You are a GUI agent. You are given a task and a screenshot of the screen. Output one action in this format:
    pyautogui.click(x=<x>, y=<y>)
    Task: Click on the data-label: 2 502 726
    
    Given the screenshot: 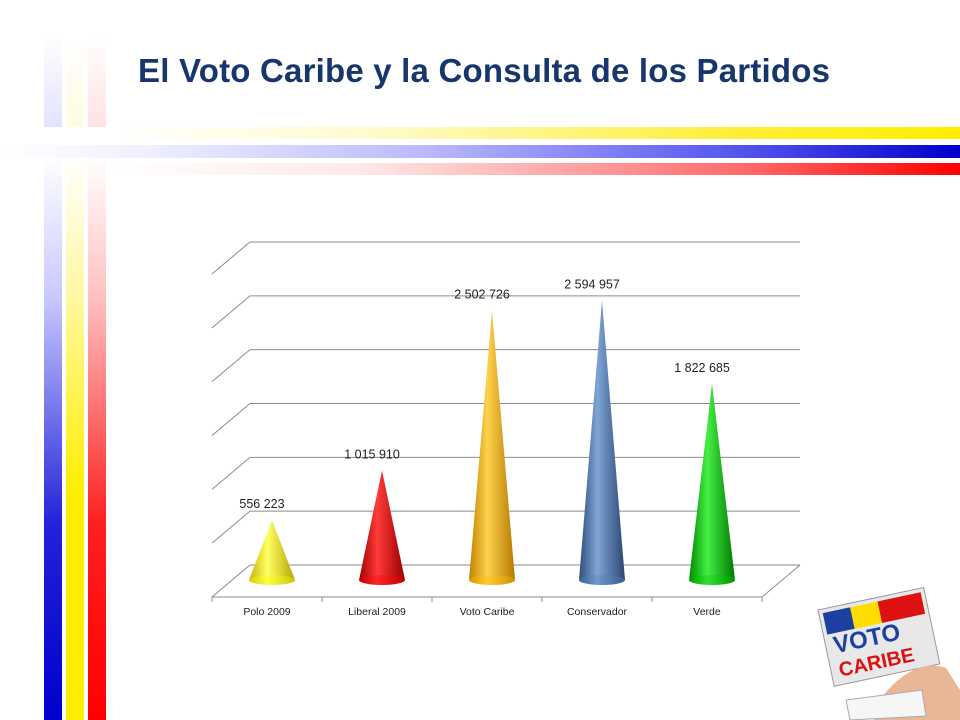 What is the action you would take?
    pyautogui.click(x=482, y=295)
    